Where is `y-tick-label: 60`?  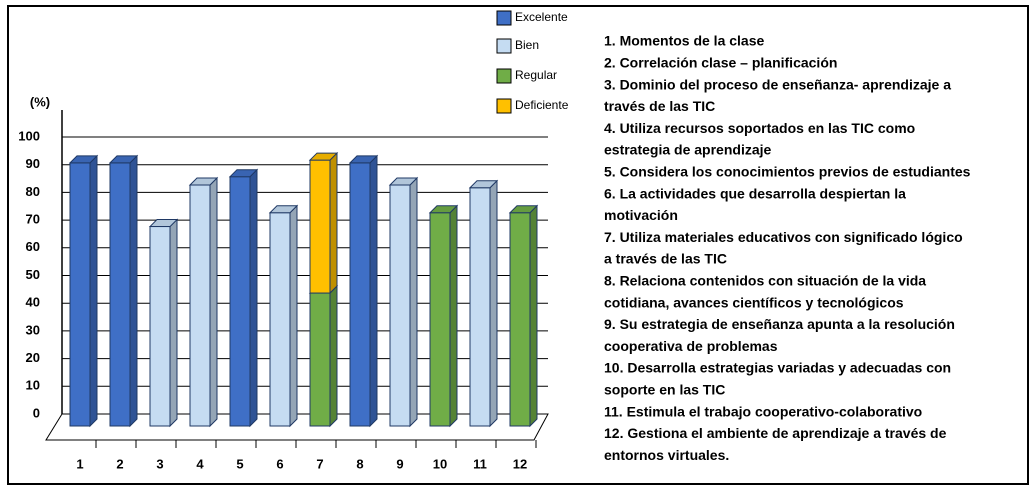
y-tick-label: 60 is located at coordinates (33, 246).